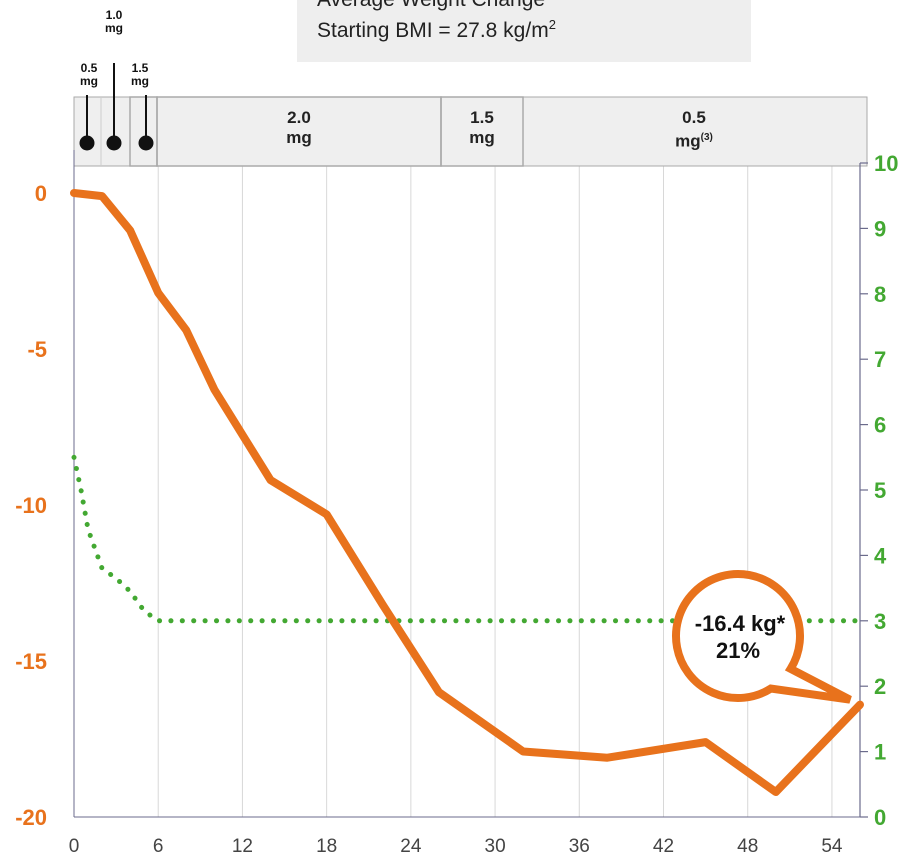 Image resolution: width=915 pixels, height=853 pixels. What do you see at coordinates (880, 752) in the screenshot?
I see `y-right-tick-label: 1` at bounding box center [880, 752].